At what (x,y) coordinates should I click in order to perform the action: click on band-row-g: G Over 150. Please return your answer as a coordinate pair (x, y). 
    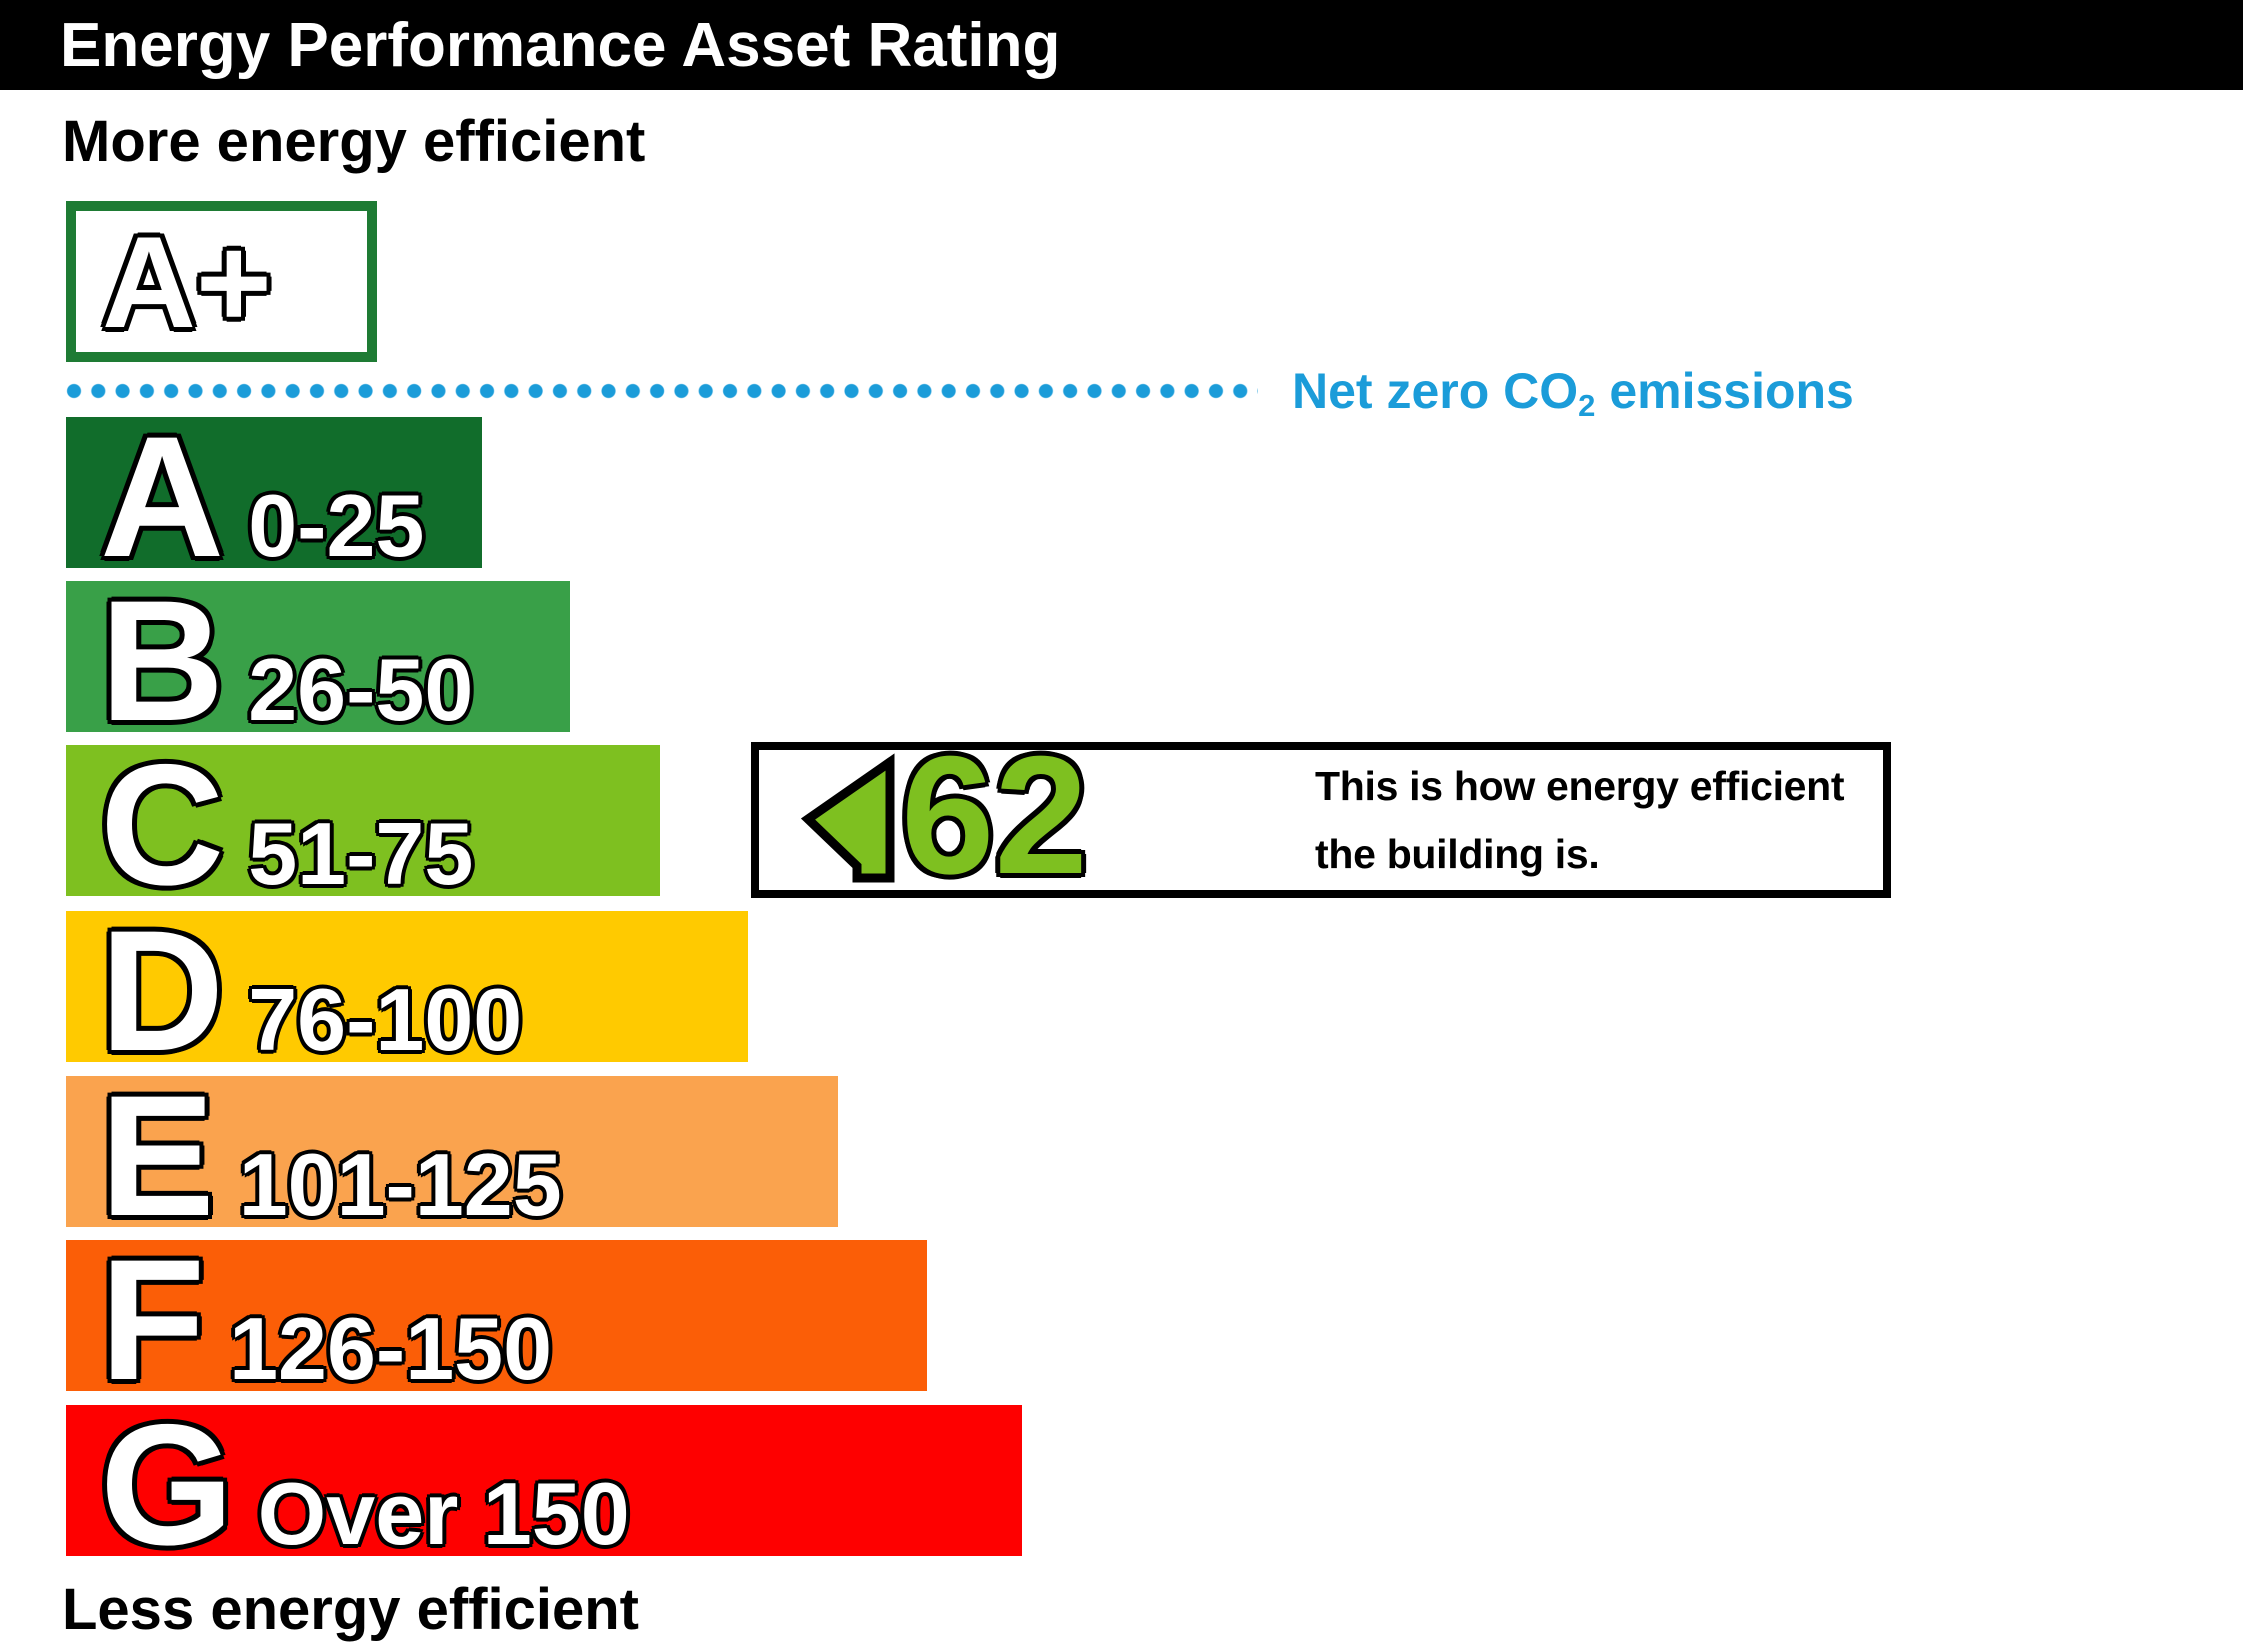
    Looking at the image, I should click on (544, 1485).